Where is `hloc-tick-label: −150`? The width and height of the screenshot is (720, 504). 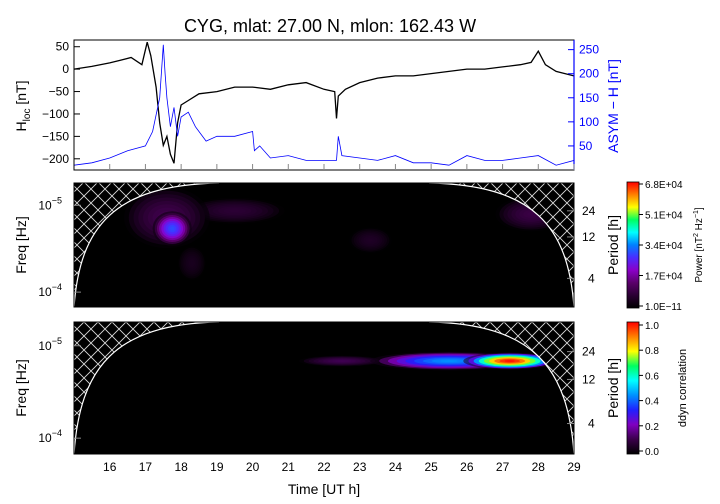 hloc-tick-label: −150 is located at coordinates (55, 136).